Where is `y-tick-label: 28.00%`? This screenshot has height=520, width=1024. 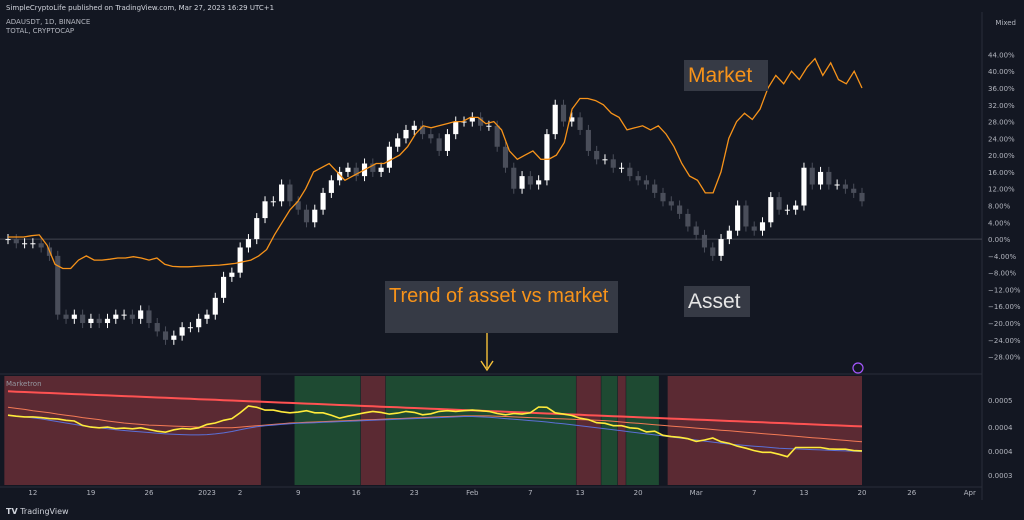
y-tick-label: 28.00% is located at coordinates (1001, 123).